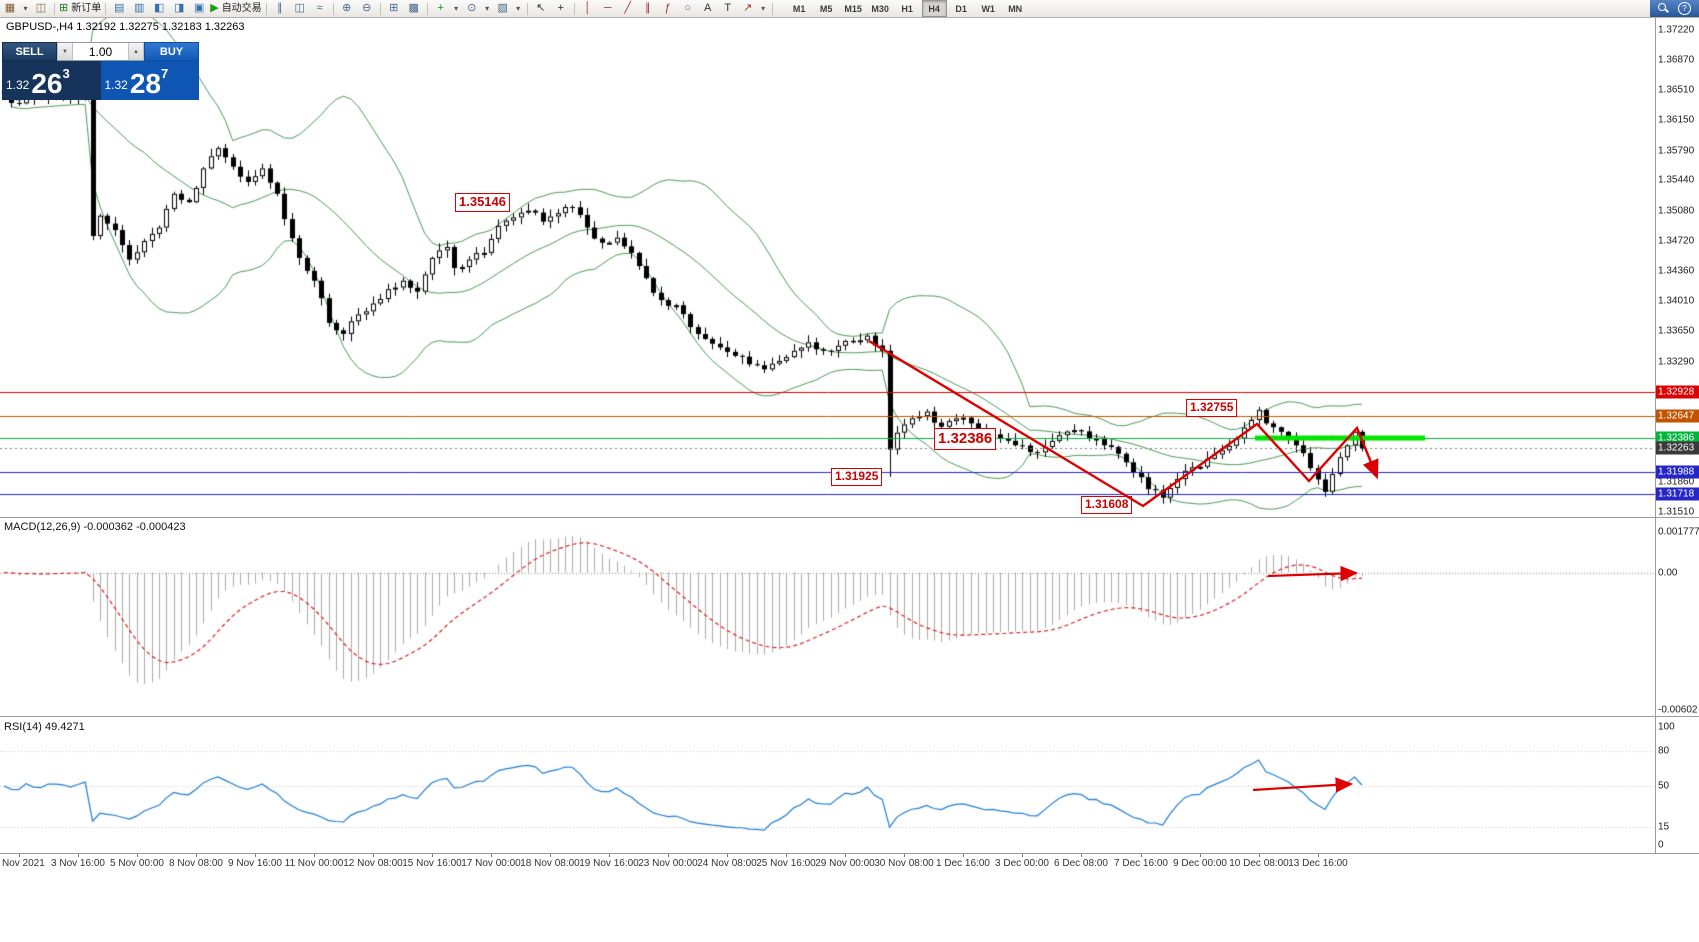  I want to click on terminal-icon: ◨, so click(179, 8).